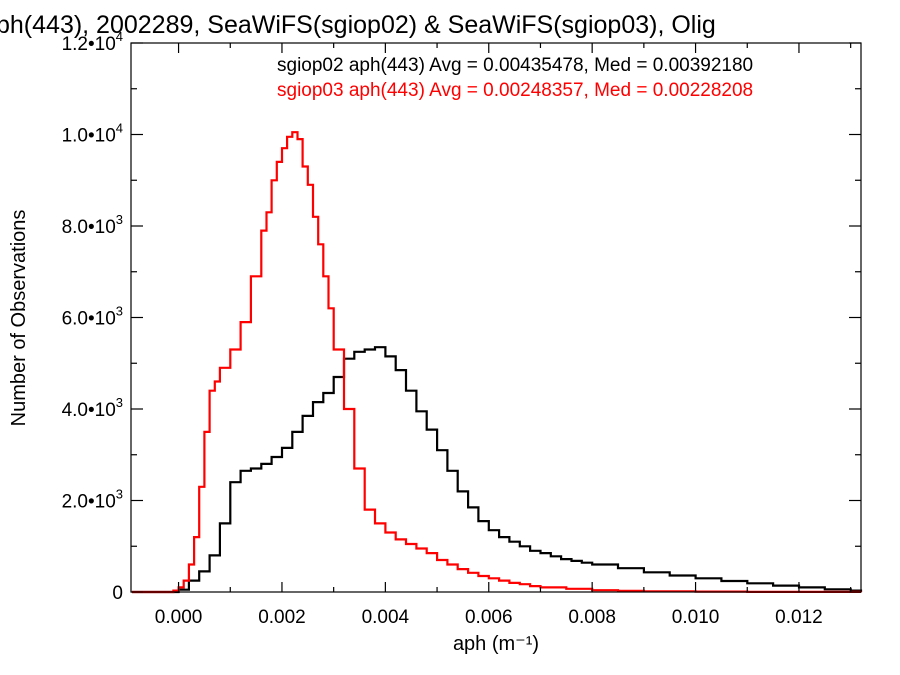 The image size is (900, 675). Describe the element at coordinates (92, 225) in the screenshot. I see `y-tick-label: 8.0•103` at that location.